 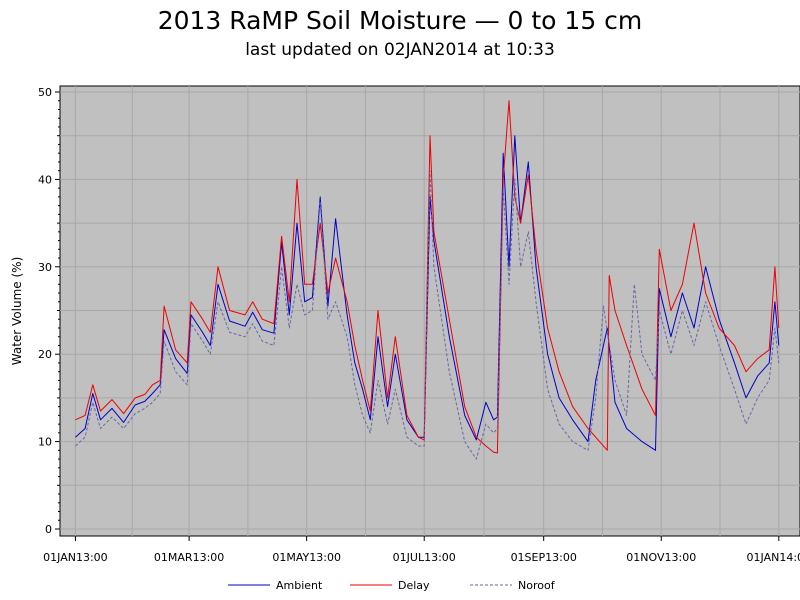 What do you see at coordinates (392, 585) in the screenshot?
I see `legend: Ambient Delay Noroof` at bounding box center [392, 585].